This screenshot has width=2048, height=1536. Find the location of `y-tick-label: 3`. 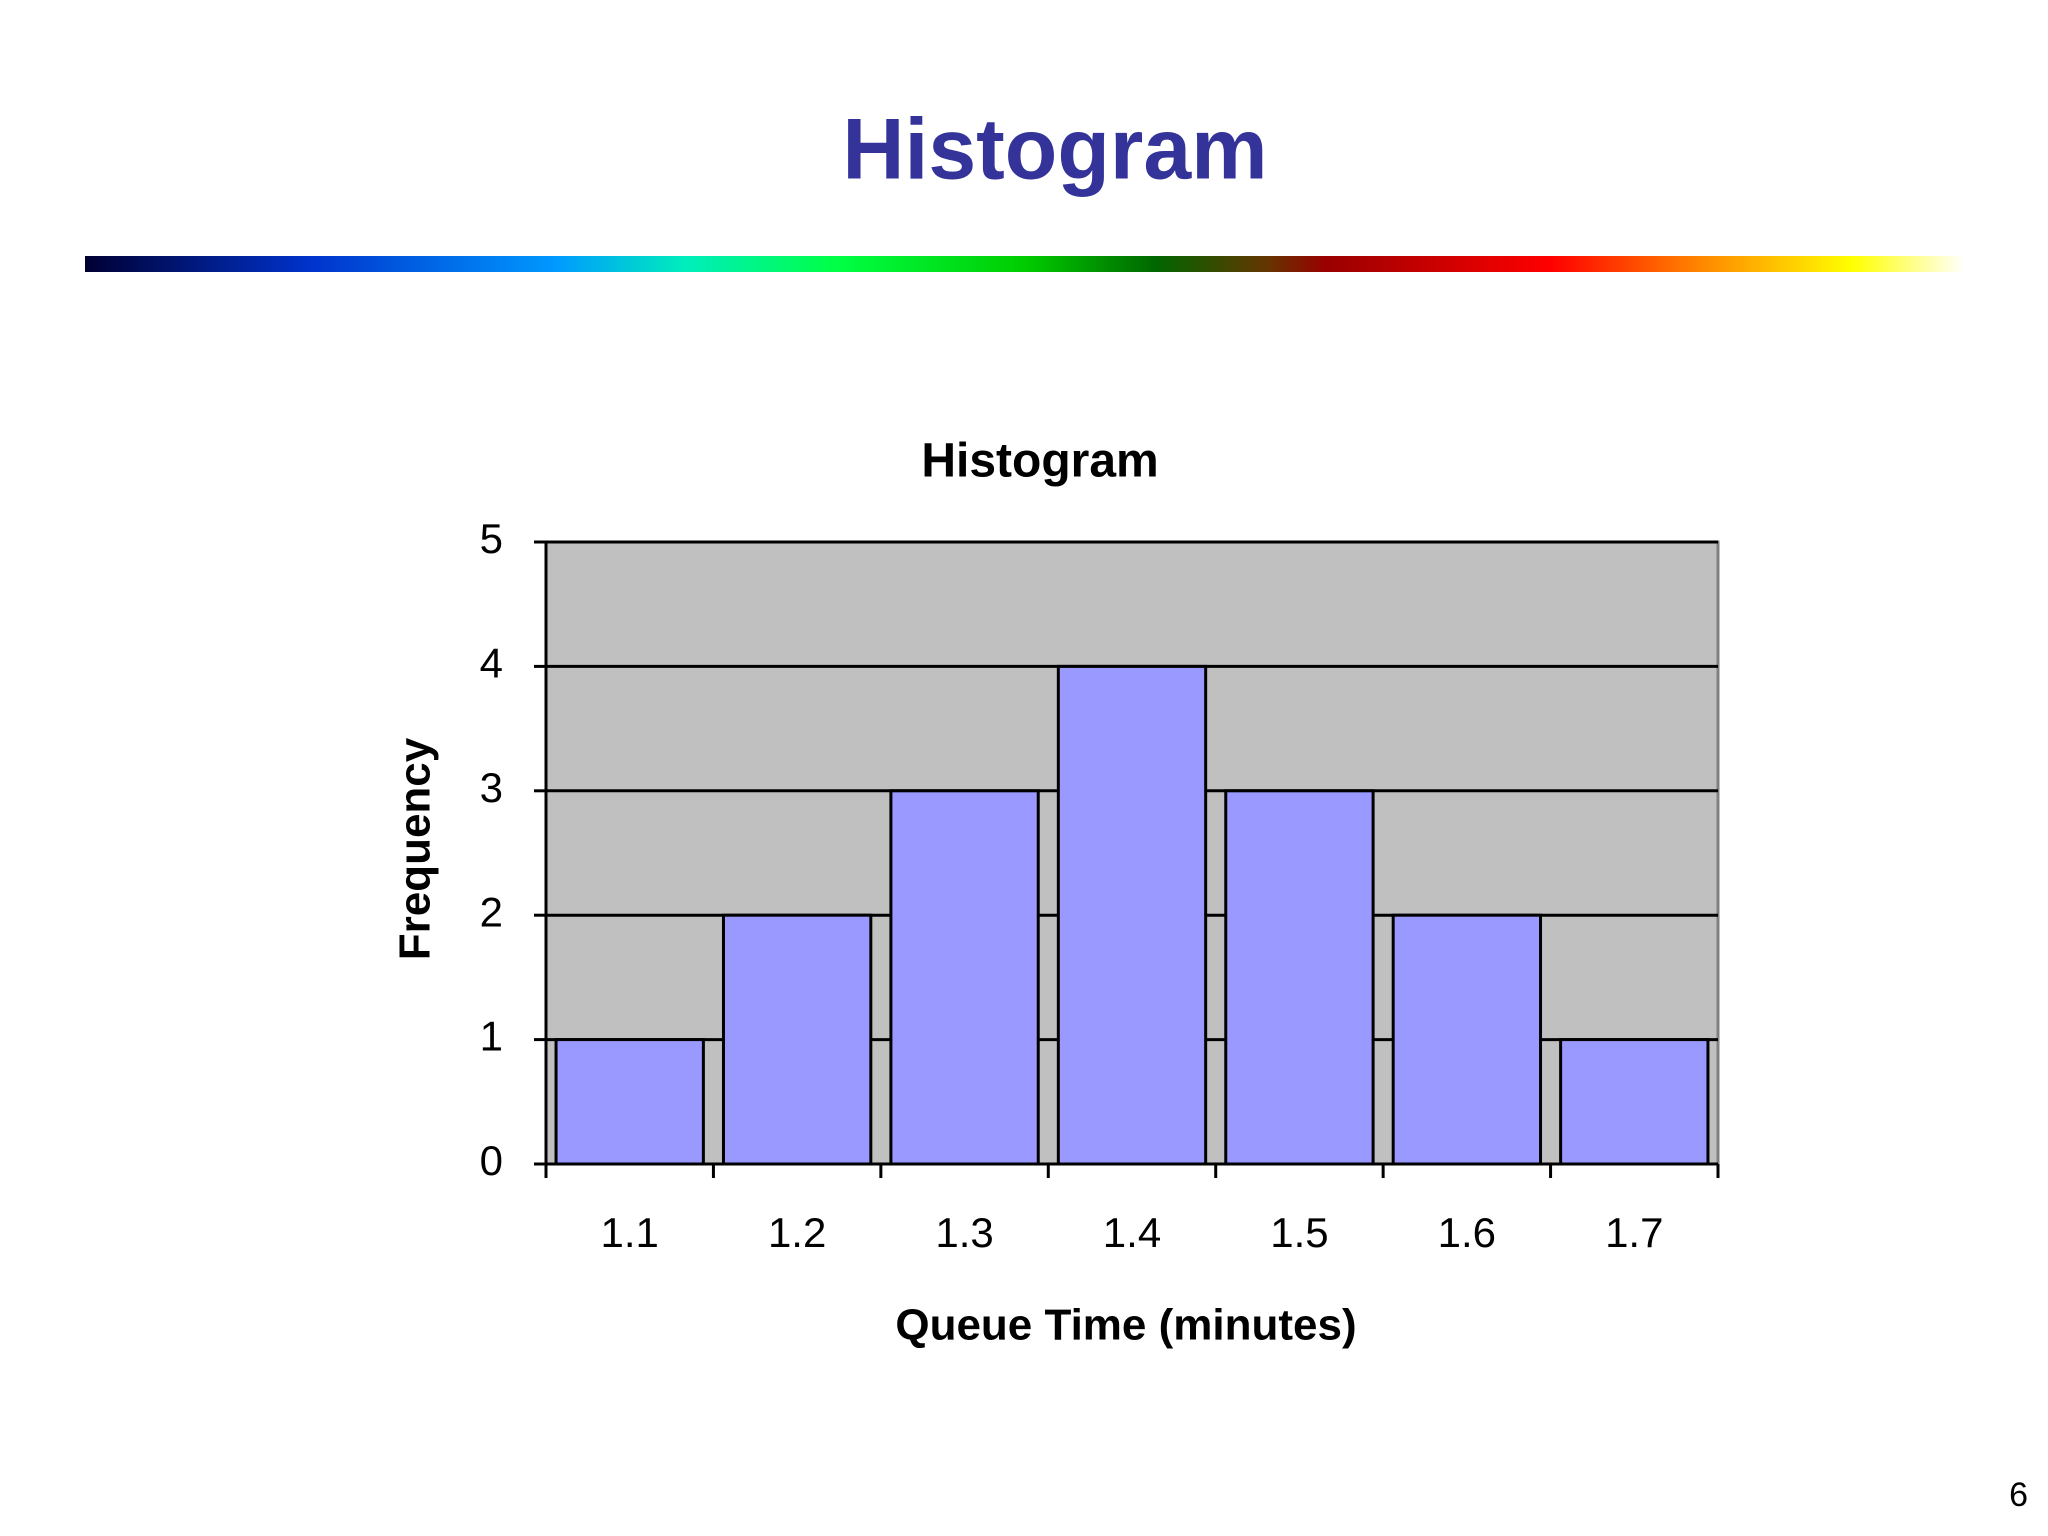

y-tick-label: 3 is located at coordinates (491, 787).